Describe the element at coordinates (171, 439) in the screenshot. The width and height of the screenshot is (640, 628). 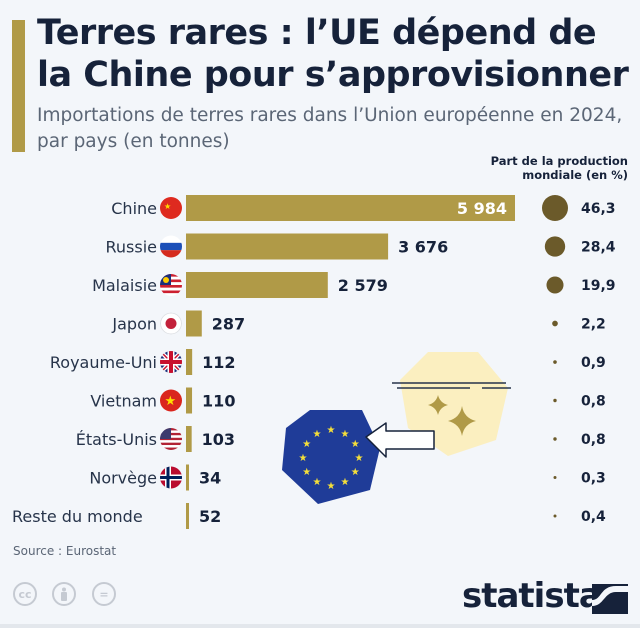
I see `usa-flag-icon` at that location.